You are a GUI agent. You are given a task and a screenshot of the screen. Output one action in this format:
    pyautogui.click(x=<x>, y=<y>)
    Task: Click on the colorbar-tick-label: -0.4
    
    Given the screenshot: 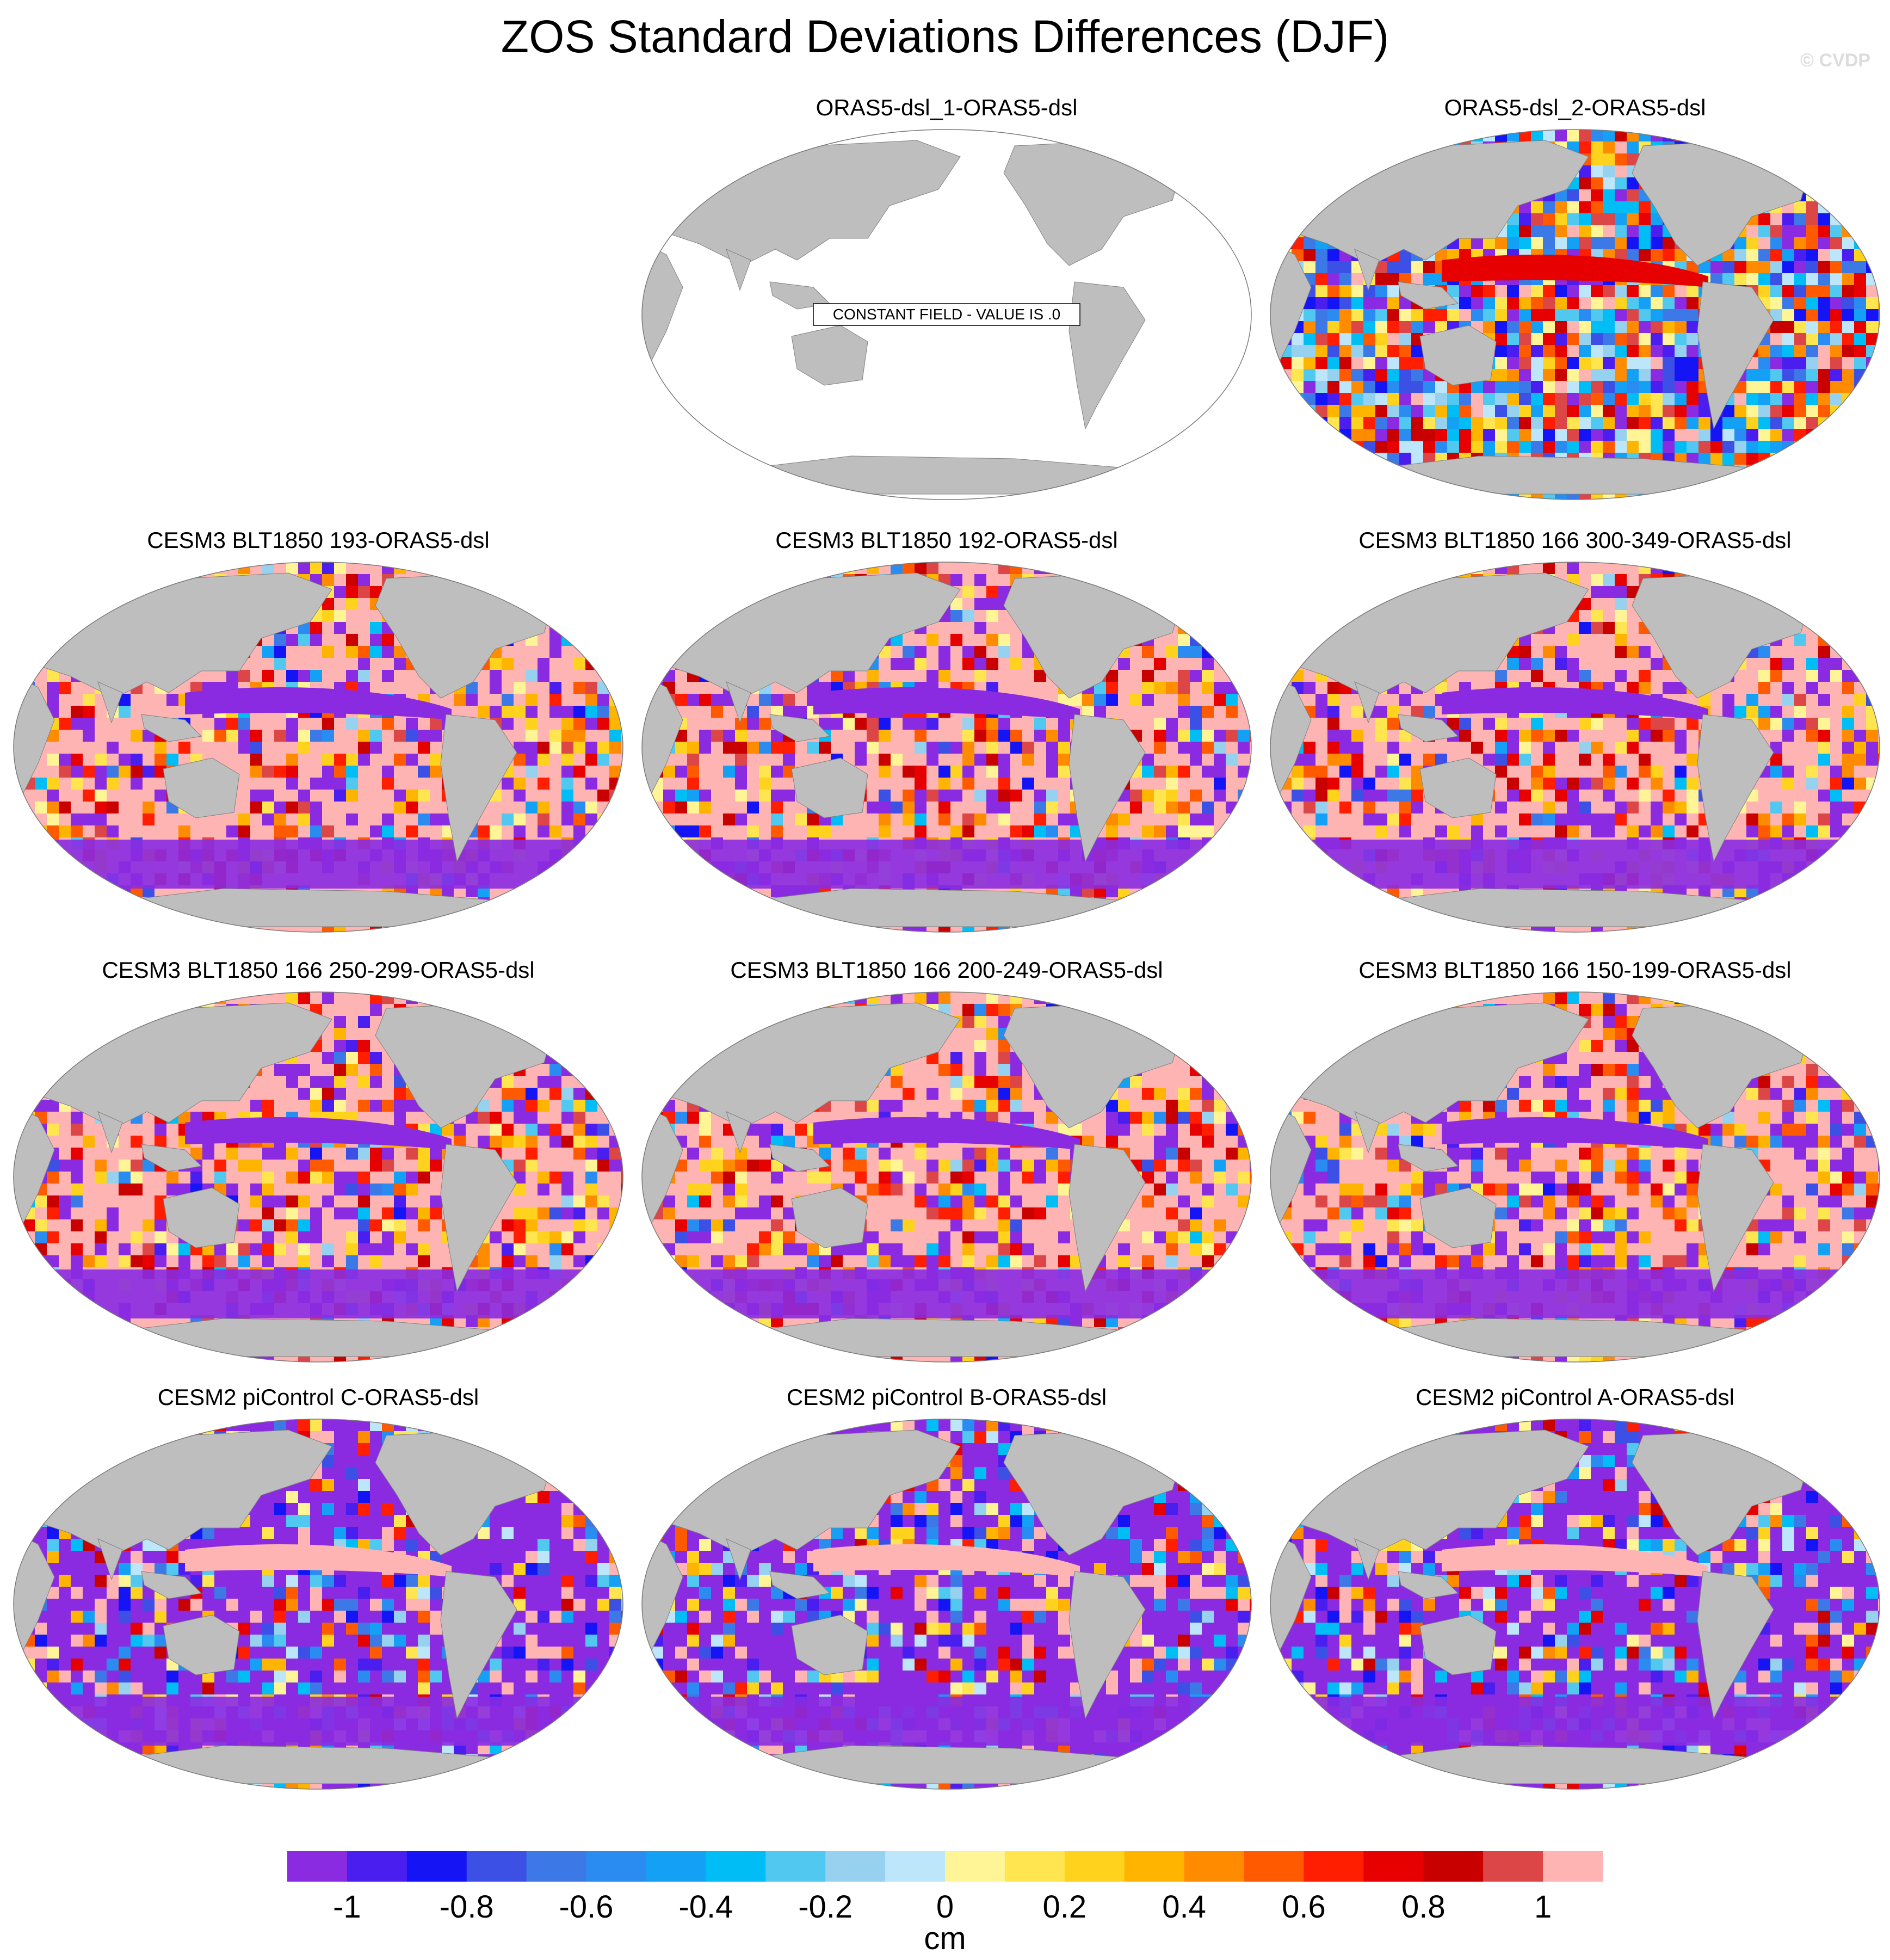 What is the action you would take?
    pyautogui.click(x=705, y=1907)
    